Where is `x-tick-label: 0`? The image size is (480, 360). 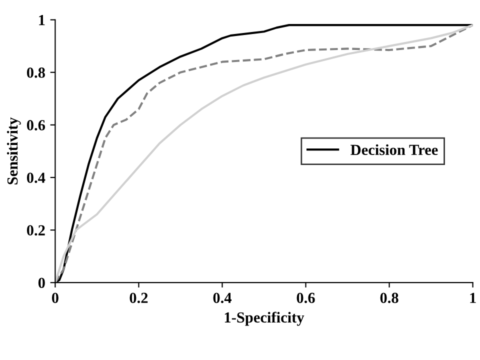
x-tick-label: 0 is located at coordinates (55, 298).